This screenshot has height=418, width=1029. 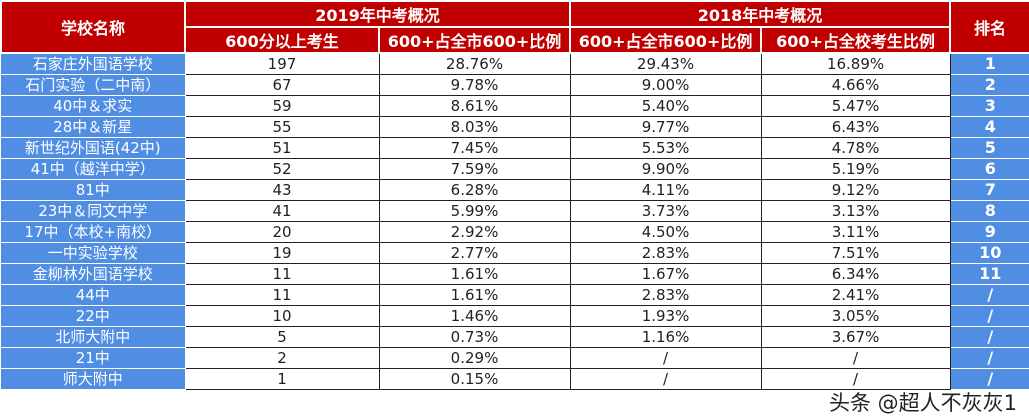 I want to click on rank-cell: 2, so click(x=989, y=85).